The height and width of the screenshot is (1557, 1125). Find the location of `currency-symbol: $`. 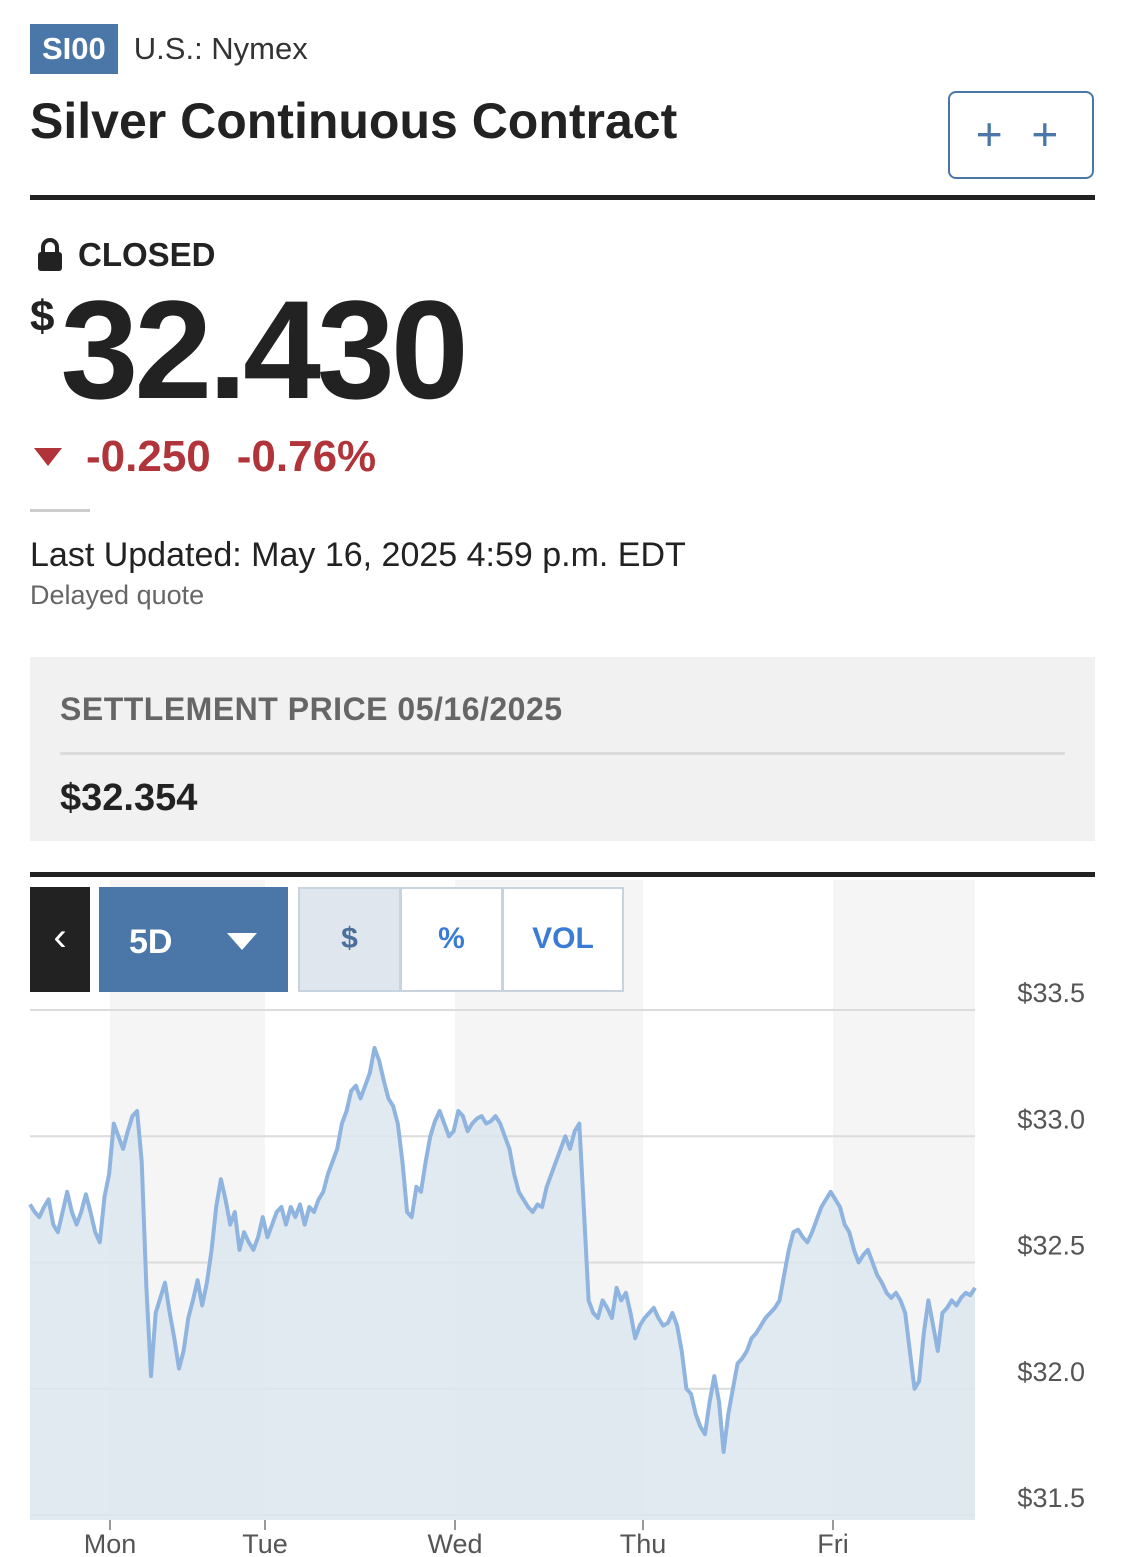

currency-symbol: $ is located at coordinates (42, 316).